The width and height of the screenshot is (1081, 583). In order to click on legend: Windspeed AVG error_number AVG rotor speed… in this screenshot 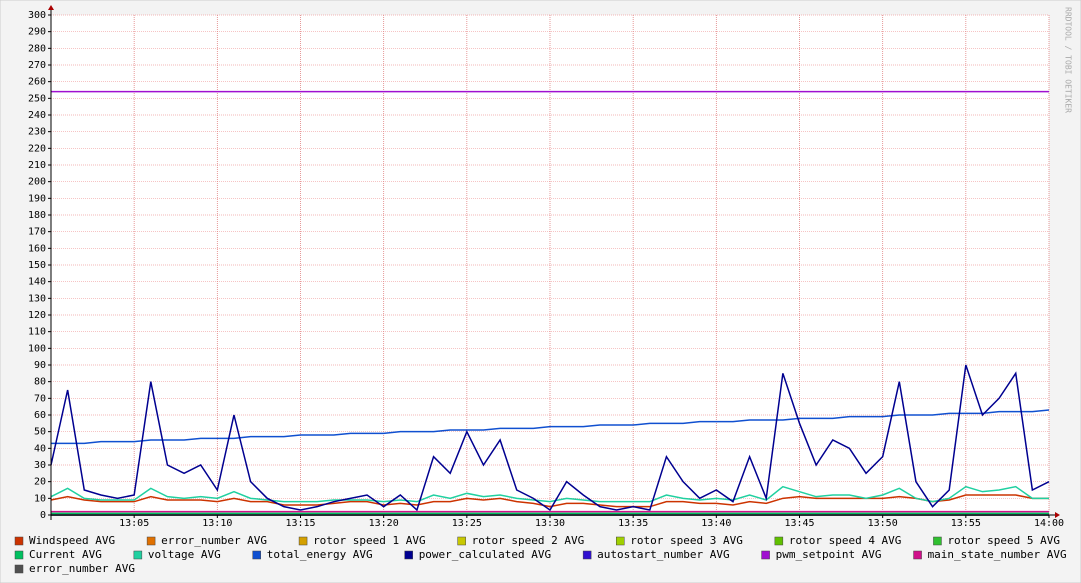, I will do `click(540, 554)`.